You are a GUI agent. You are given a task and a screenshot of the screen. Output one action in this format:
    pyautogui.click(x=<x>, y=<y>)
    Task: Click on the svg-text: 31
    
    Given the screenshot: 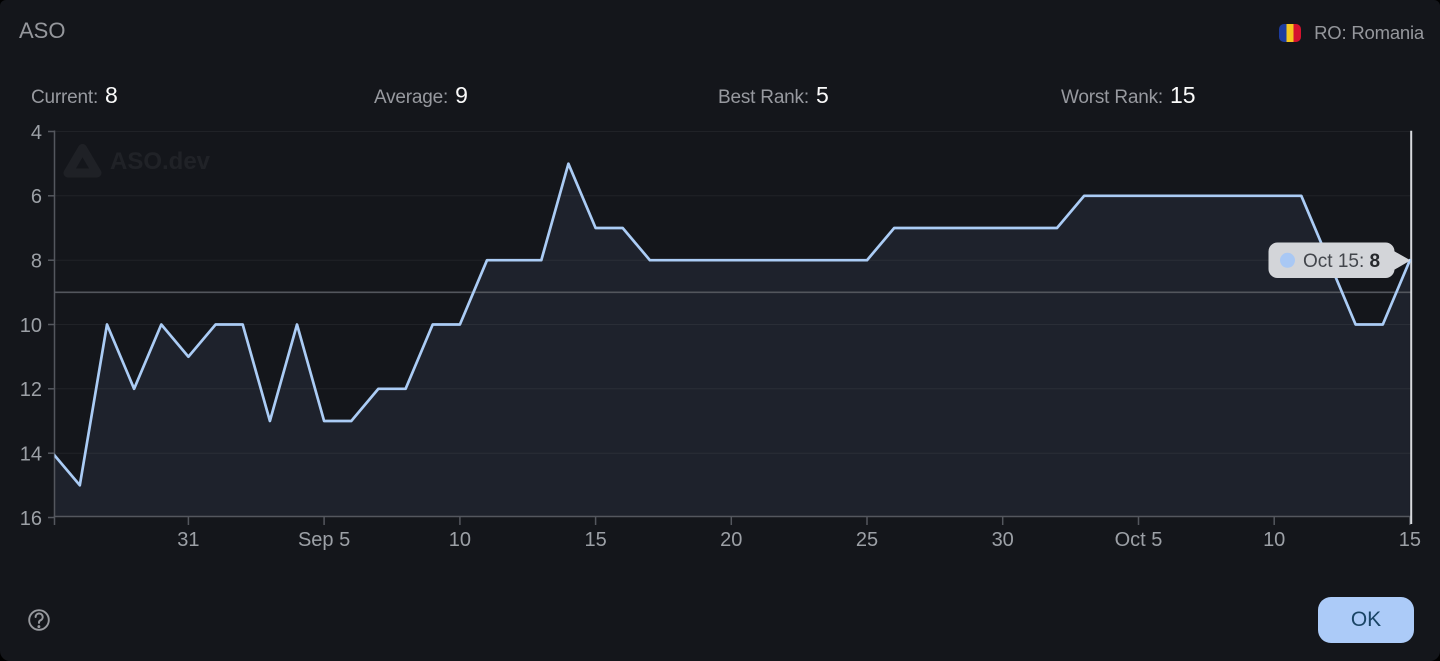 What is the action you would take?
    pyautogui.click(x=188, y=540)
    